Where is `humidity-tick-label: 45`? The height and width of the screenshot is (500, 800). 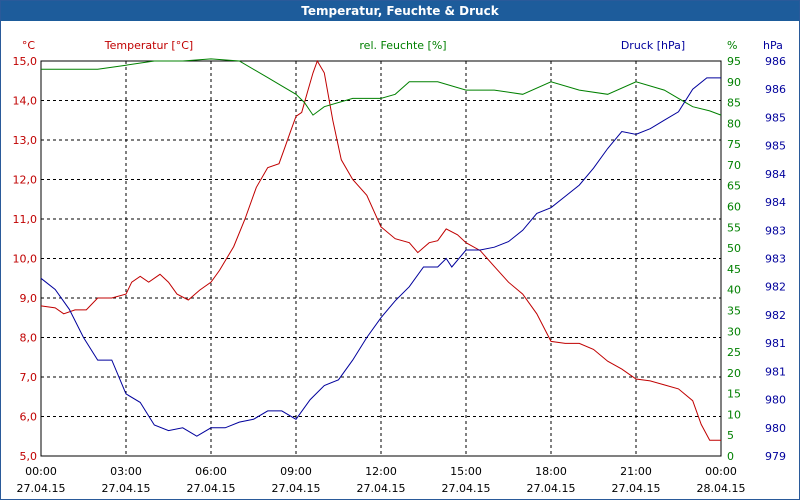
humidity-tick-label: 45 is located at coordinates (734, 269).